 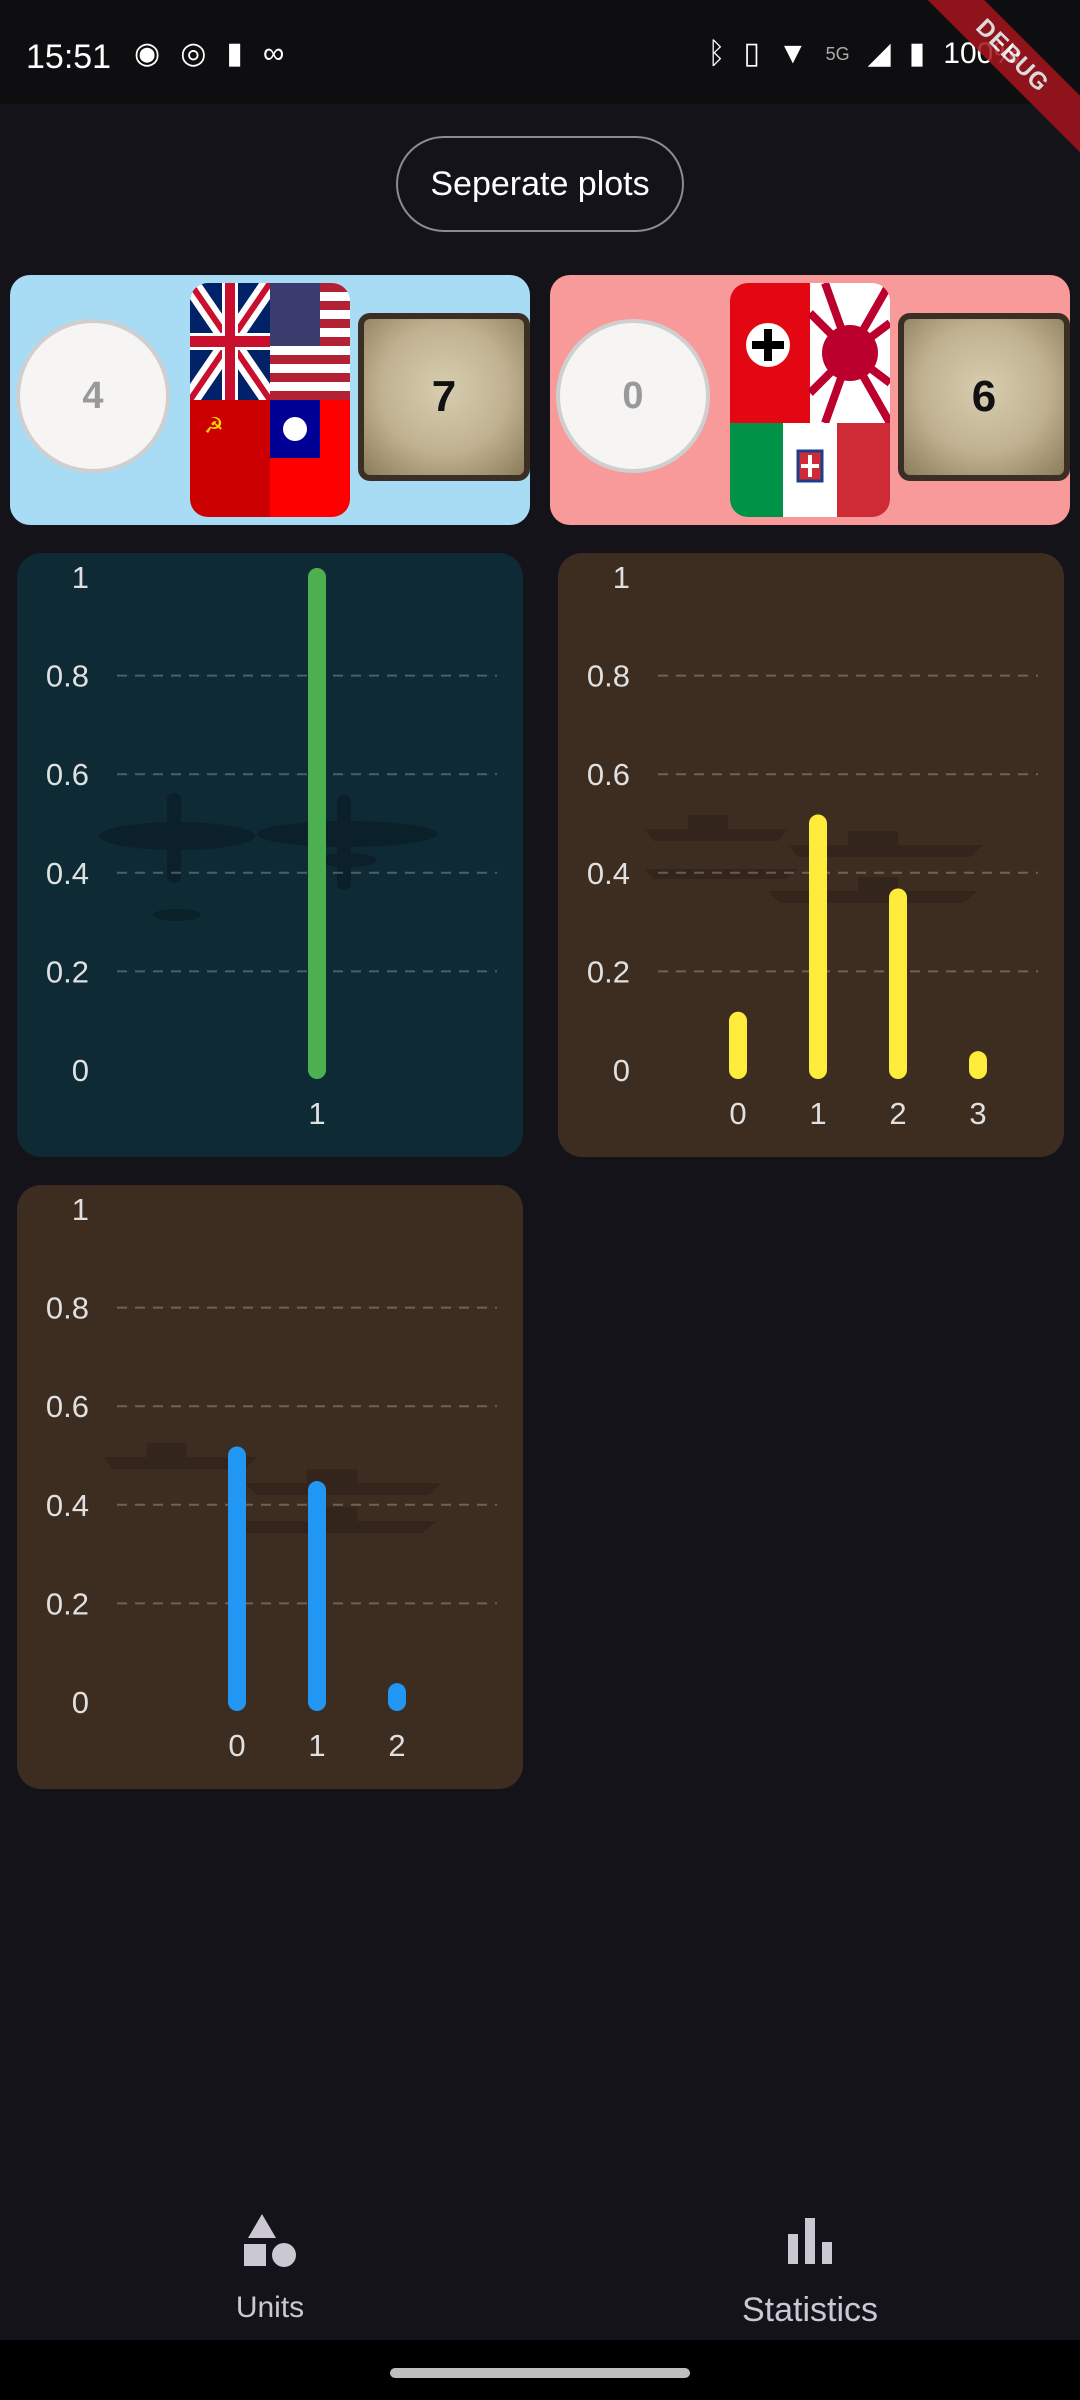 I want to click on bar-chart-icon, so click(x=810, y=2241).